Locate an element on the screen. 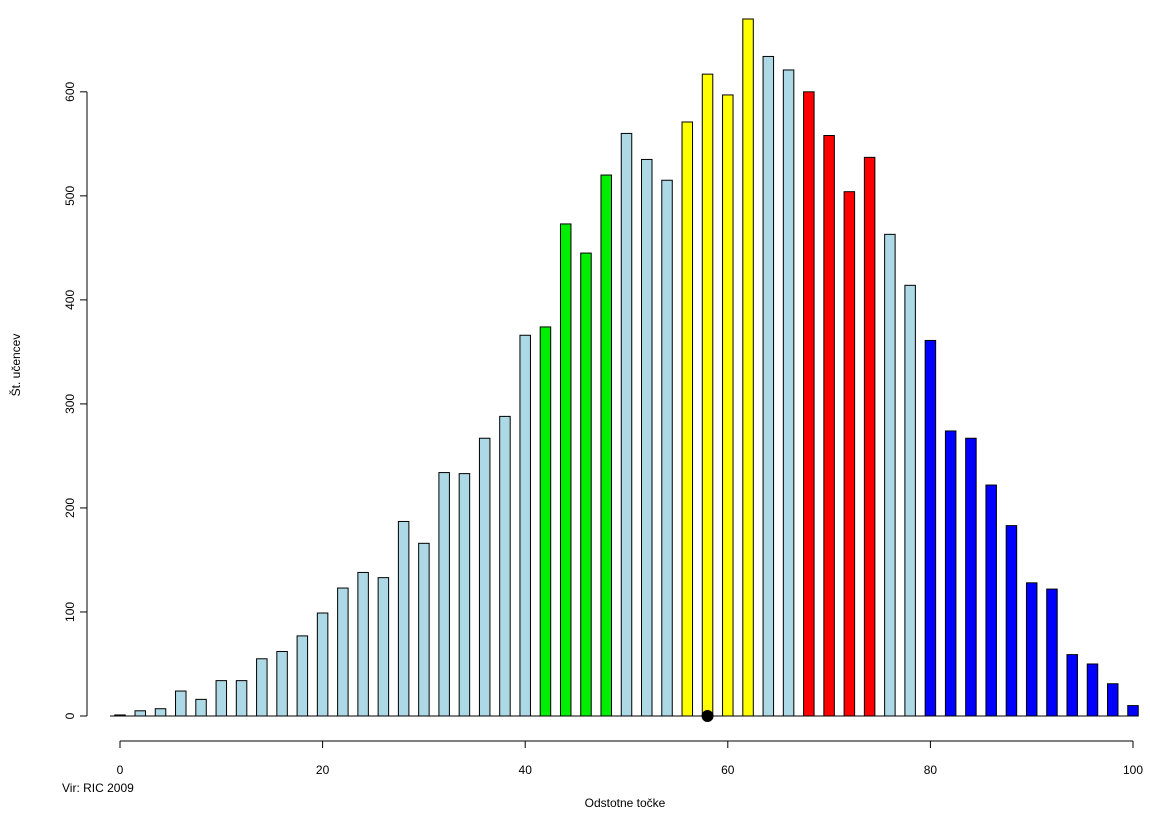  y-tick-label: 300 is located at coordinates (70, 404).